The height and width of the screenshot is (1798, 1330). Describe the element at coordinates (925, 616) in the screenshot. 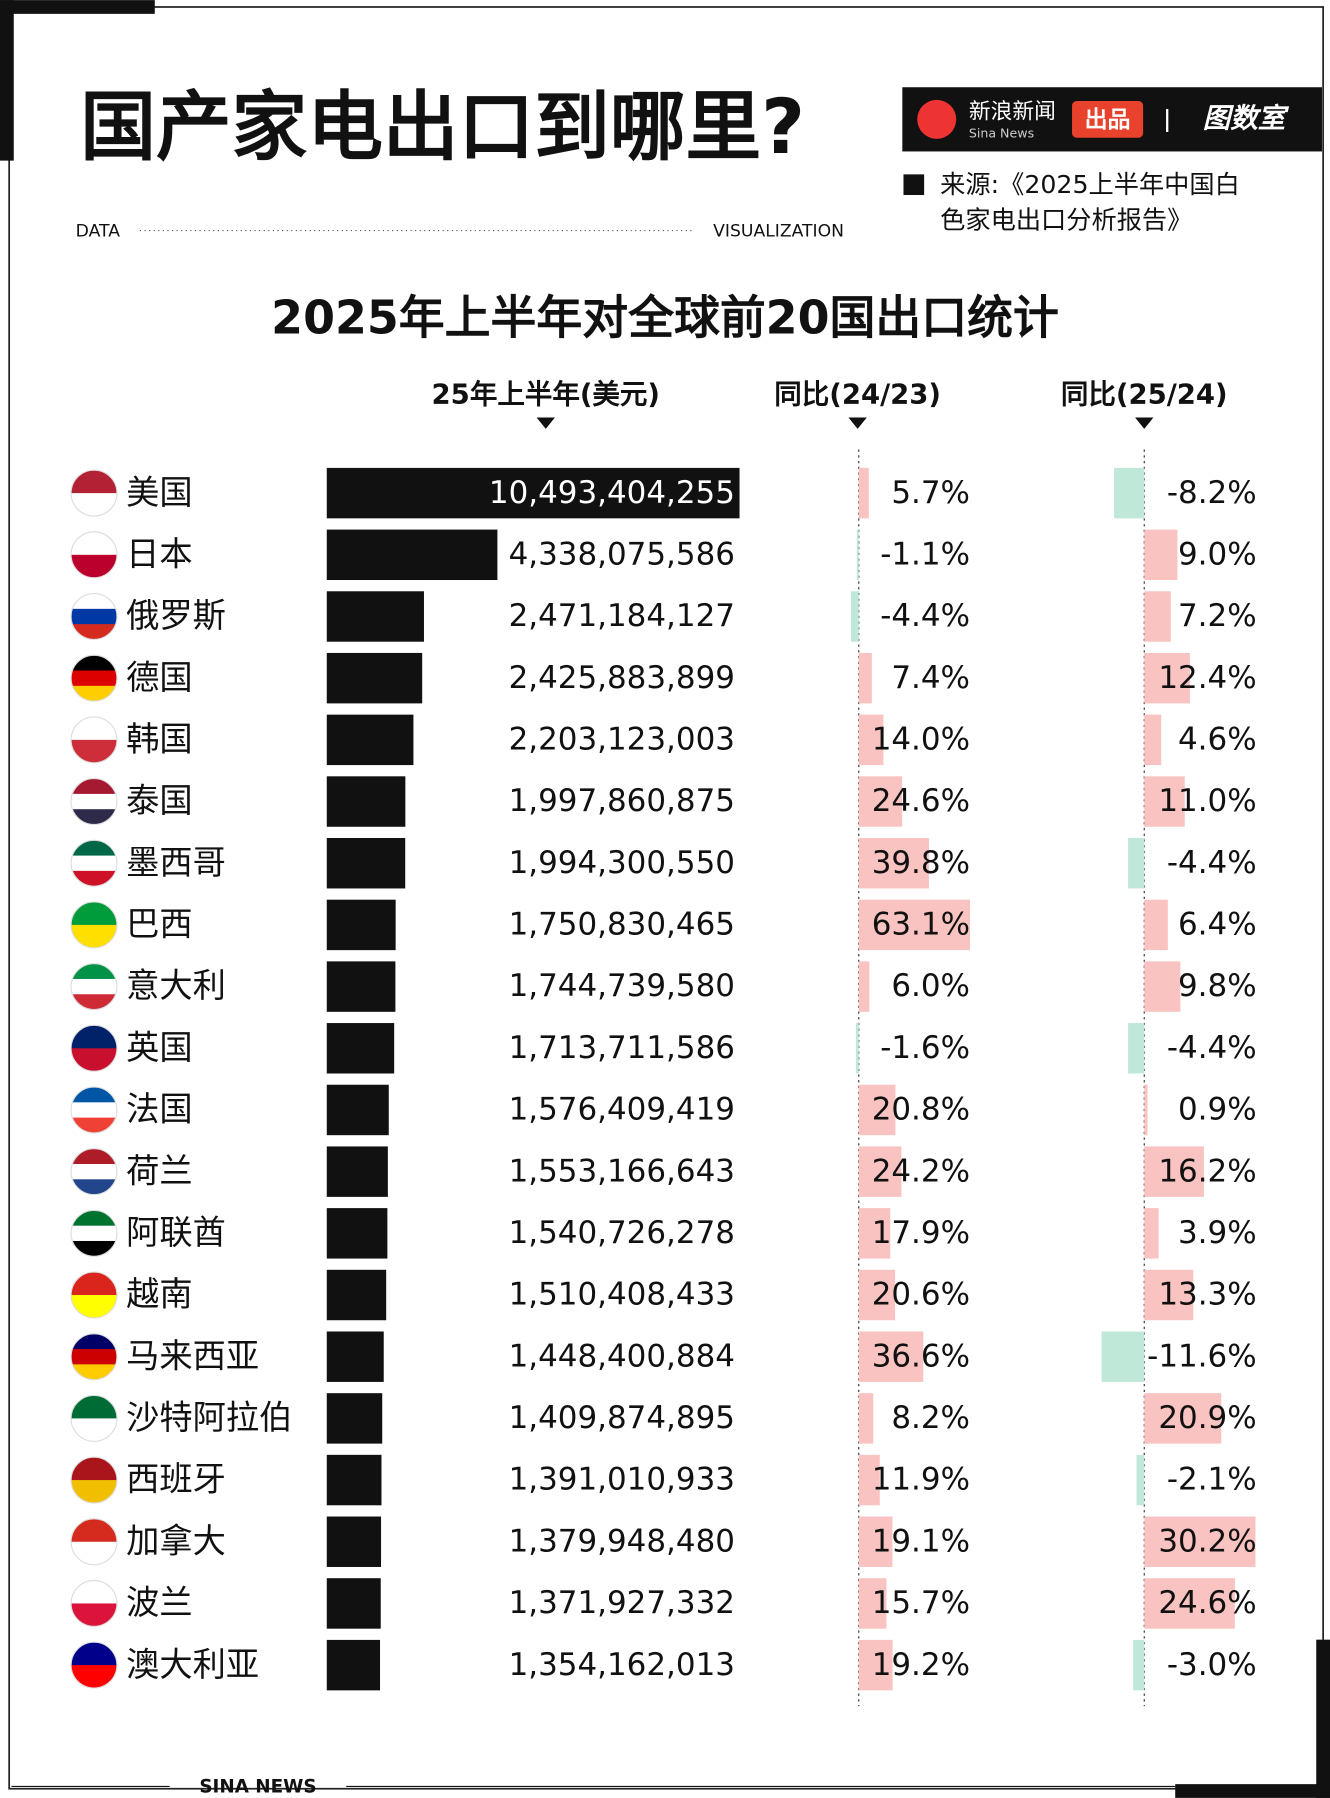

I see `value-label: -4.4%` at that location.